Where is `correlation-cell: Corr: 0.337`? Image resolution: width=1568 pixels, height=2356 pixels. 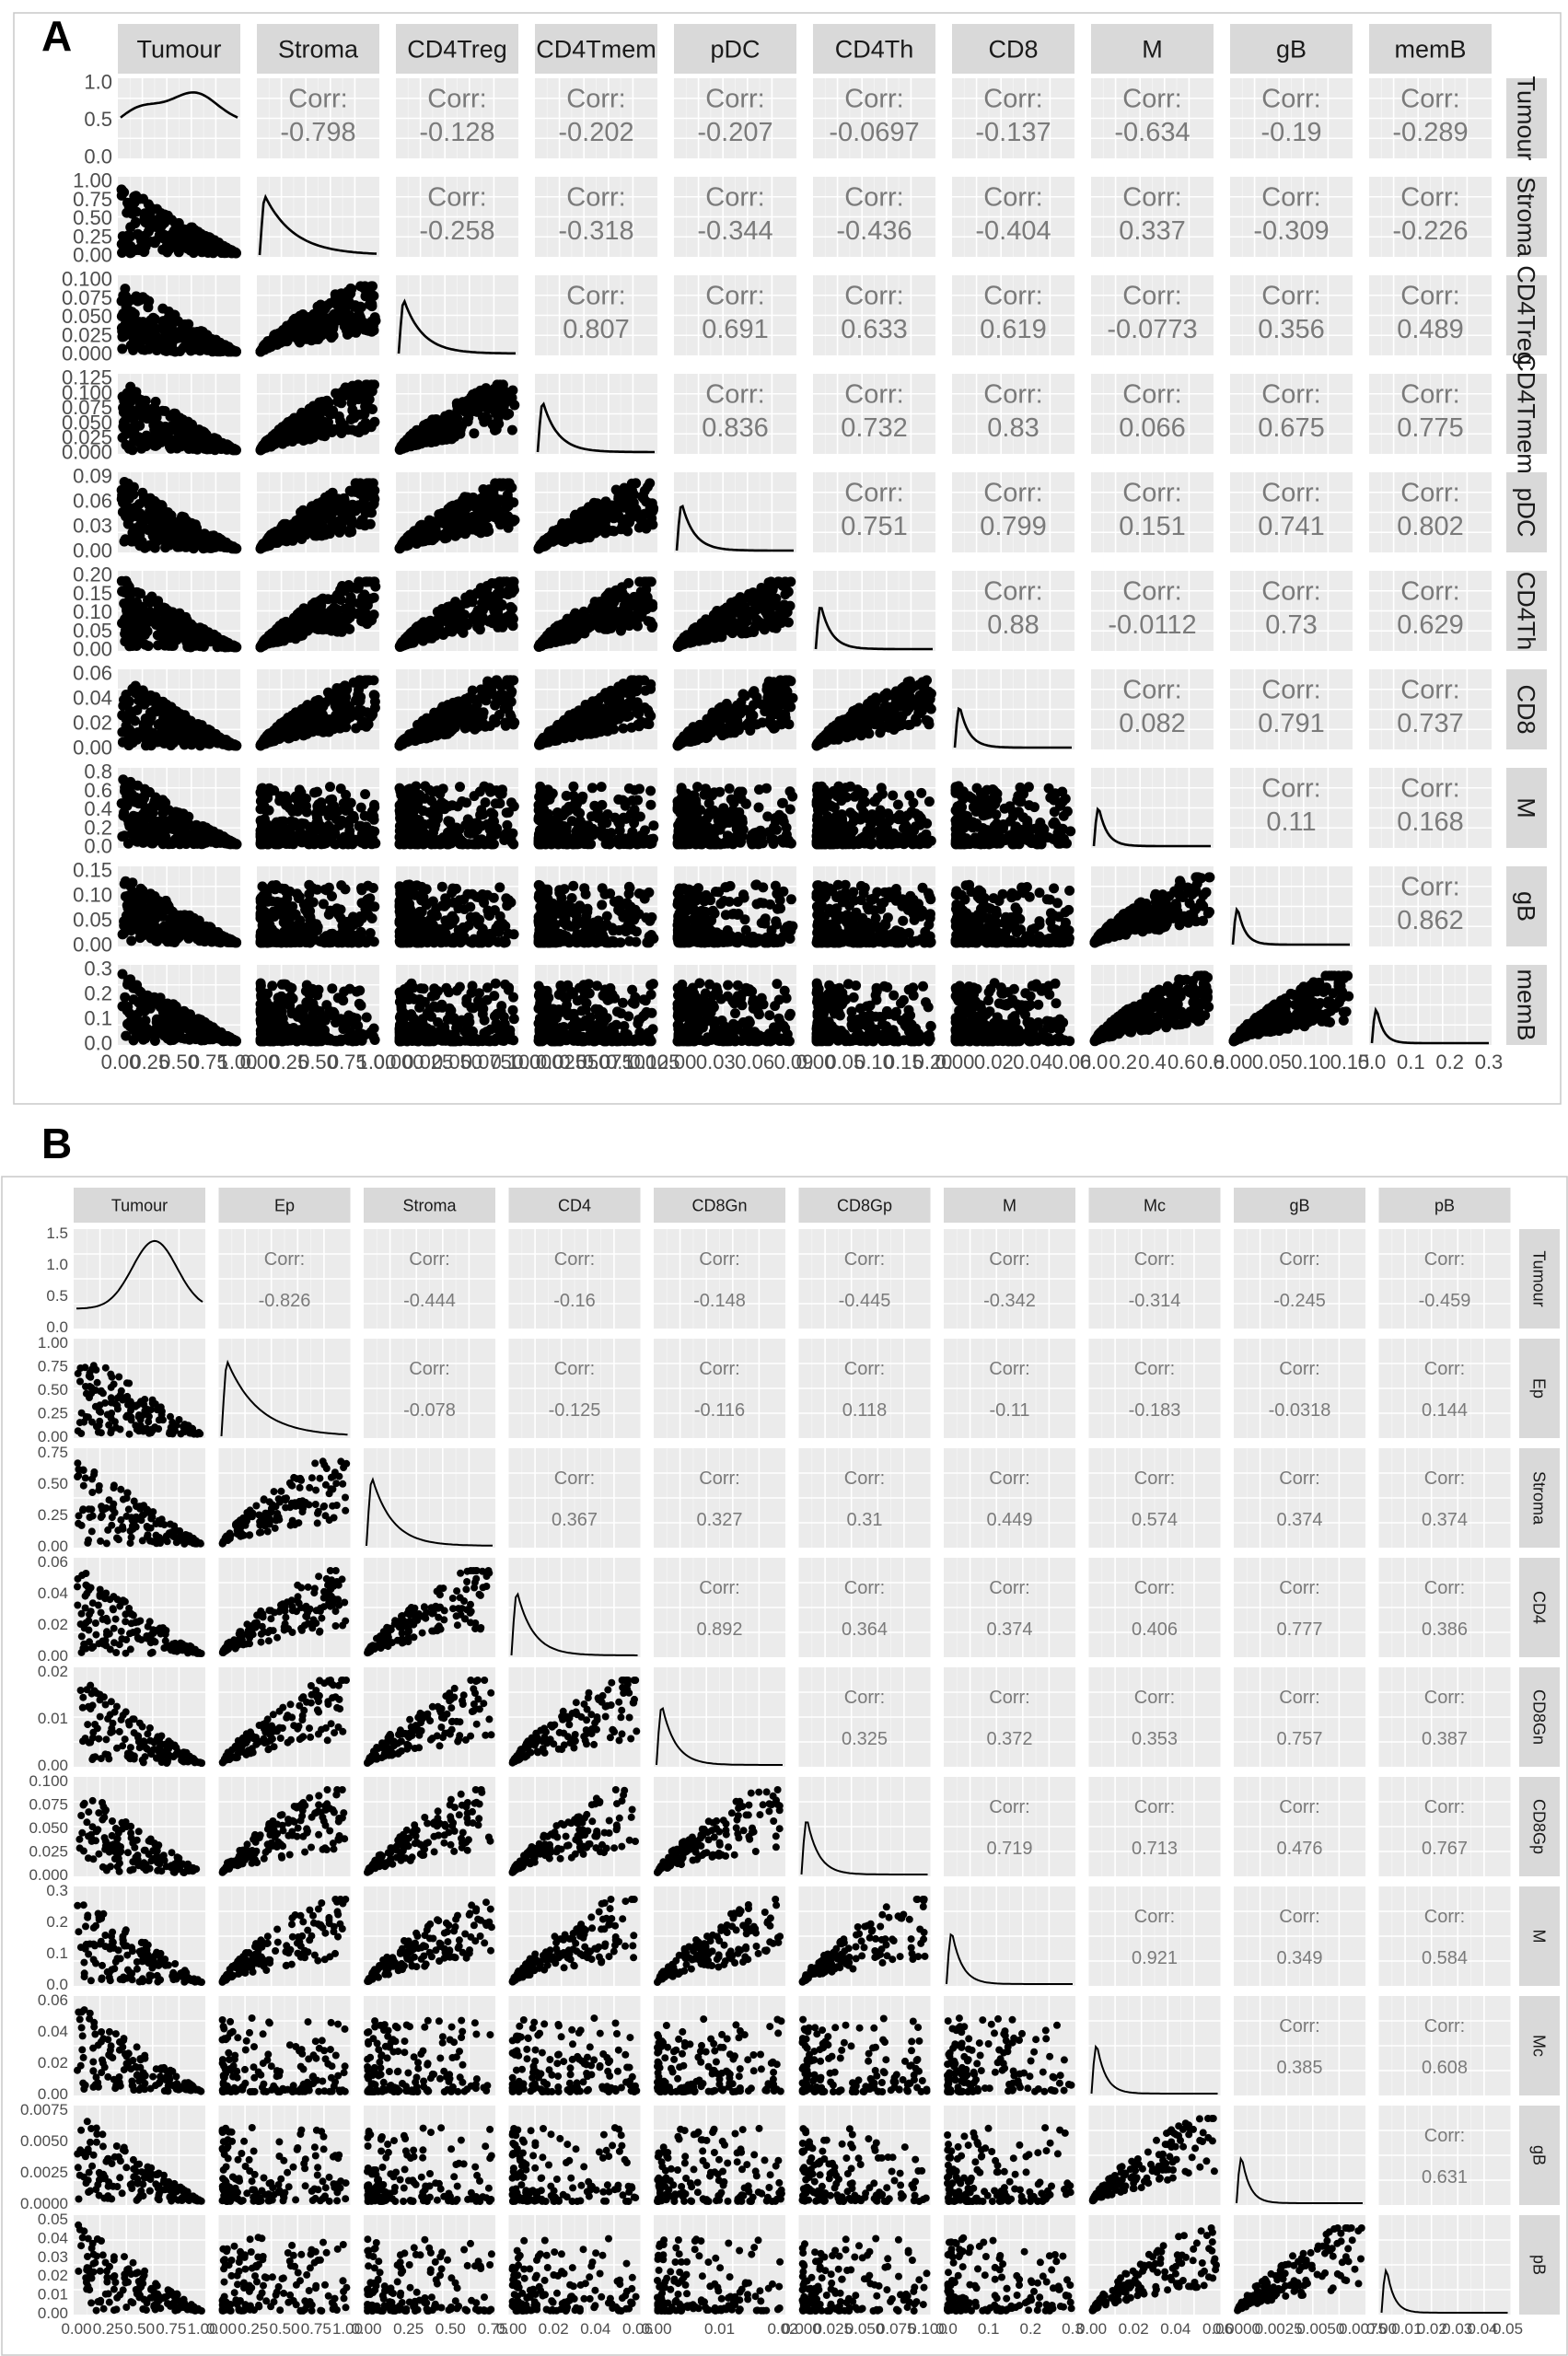
correlation-cell: Corr: 0.337 is located at coordinates (1152, 217).